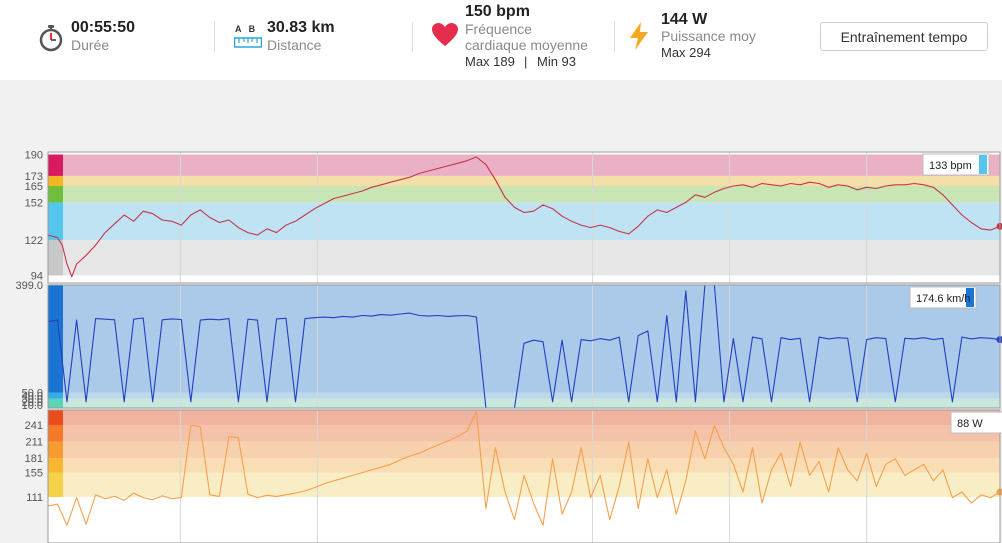 The height and width of the screenshot is (543, 1002). Describe the element at coordinates (497, 11) in the screenshot. I see `heart-rate-value: 150 bpm` at that location.